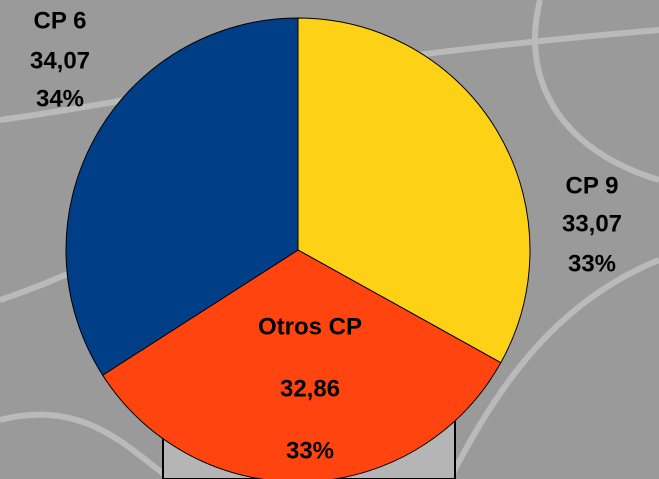 This screenshot has width=659, height=479. What do you see at coordinates (310, 388) in the screenshot?
I see `value-label: 32,86` at bounding box center [310, 388].